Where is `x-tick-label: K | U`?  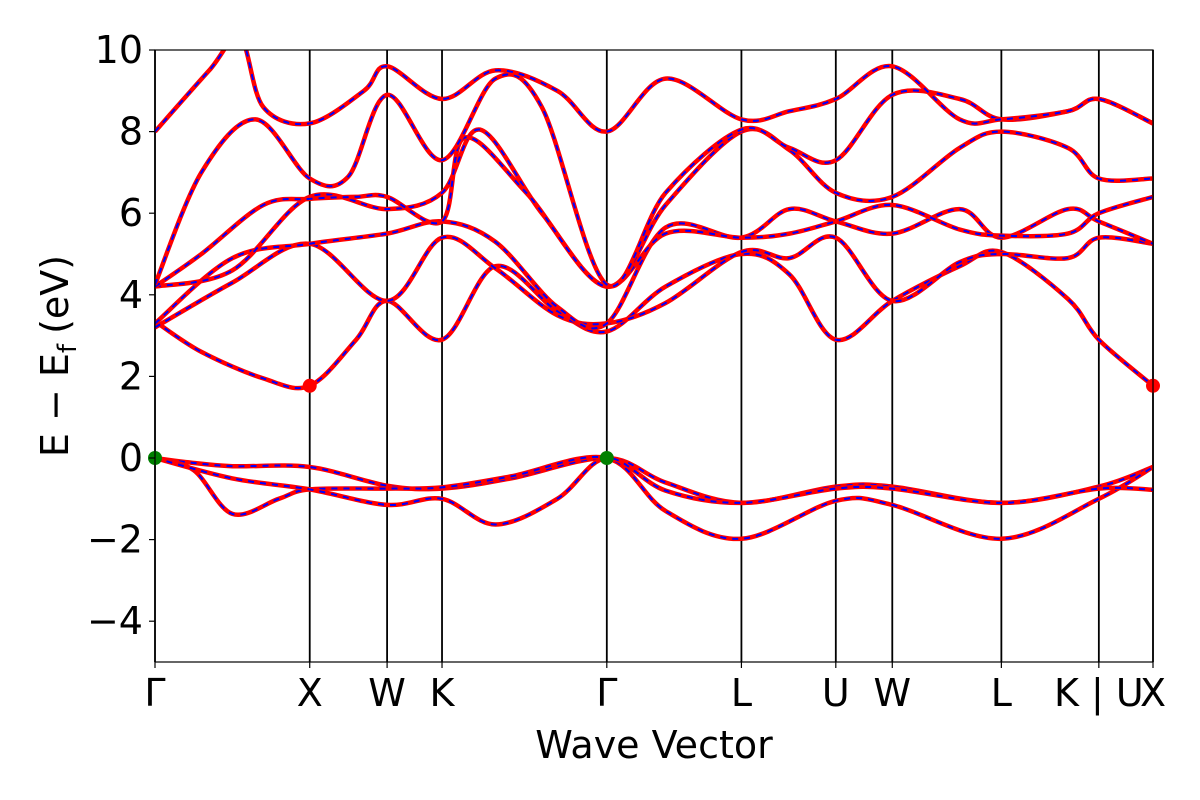 x-tick-label: K | U is located at coordinates (1099, 693).